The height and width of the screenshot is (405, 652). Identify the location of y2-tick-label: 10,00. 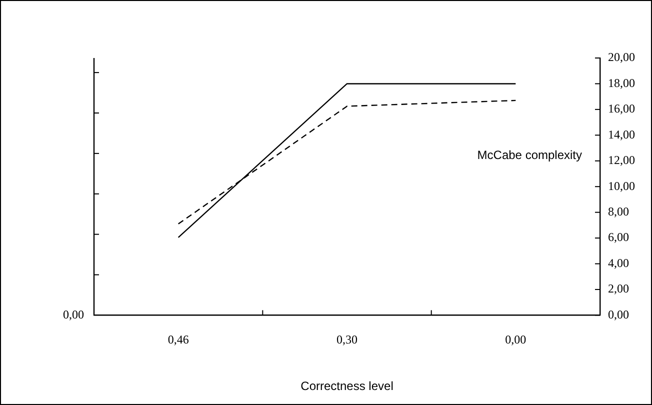
(621, 185).